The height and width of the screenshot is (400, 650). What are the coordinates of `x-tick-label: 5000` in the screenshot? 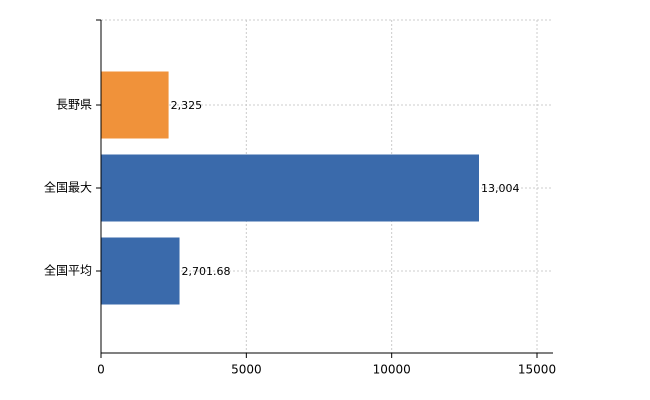 It's located at (246, 370).